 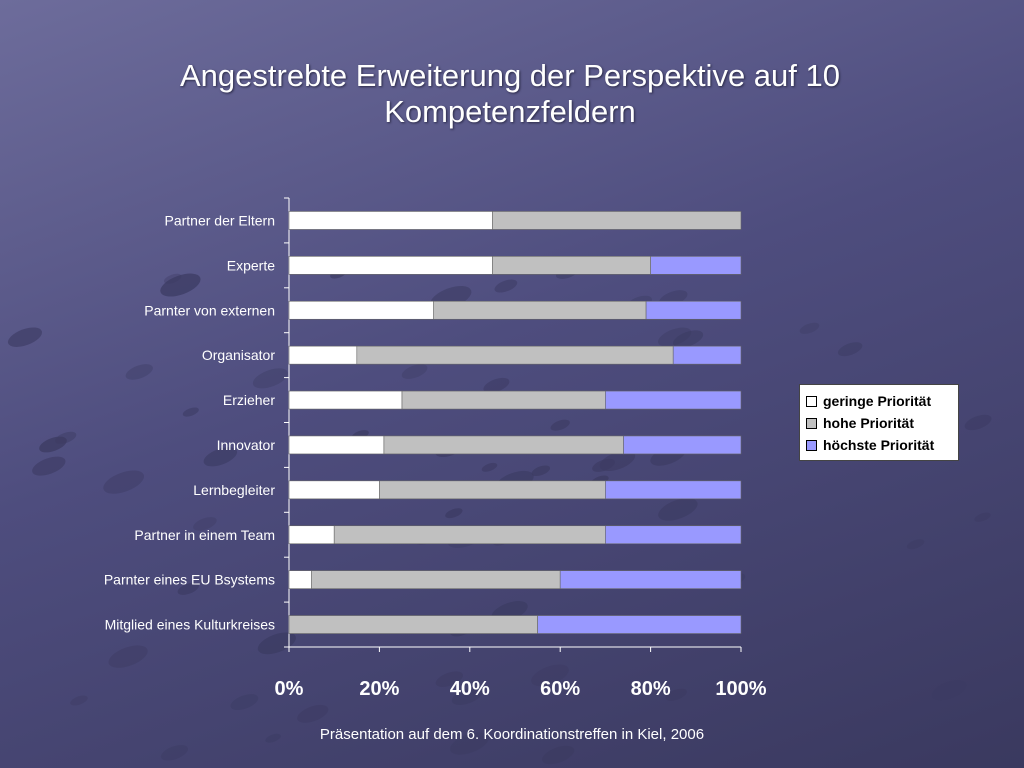 What do you see at coordinates (246, 445) in the screenshot?
I see `category-label: Innovator` at bounding box center [246, 445].